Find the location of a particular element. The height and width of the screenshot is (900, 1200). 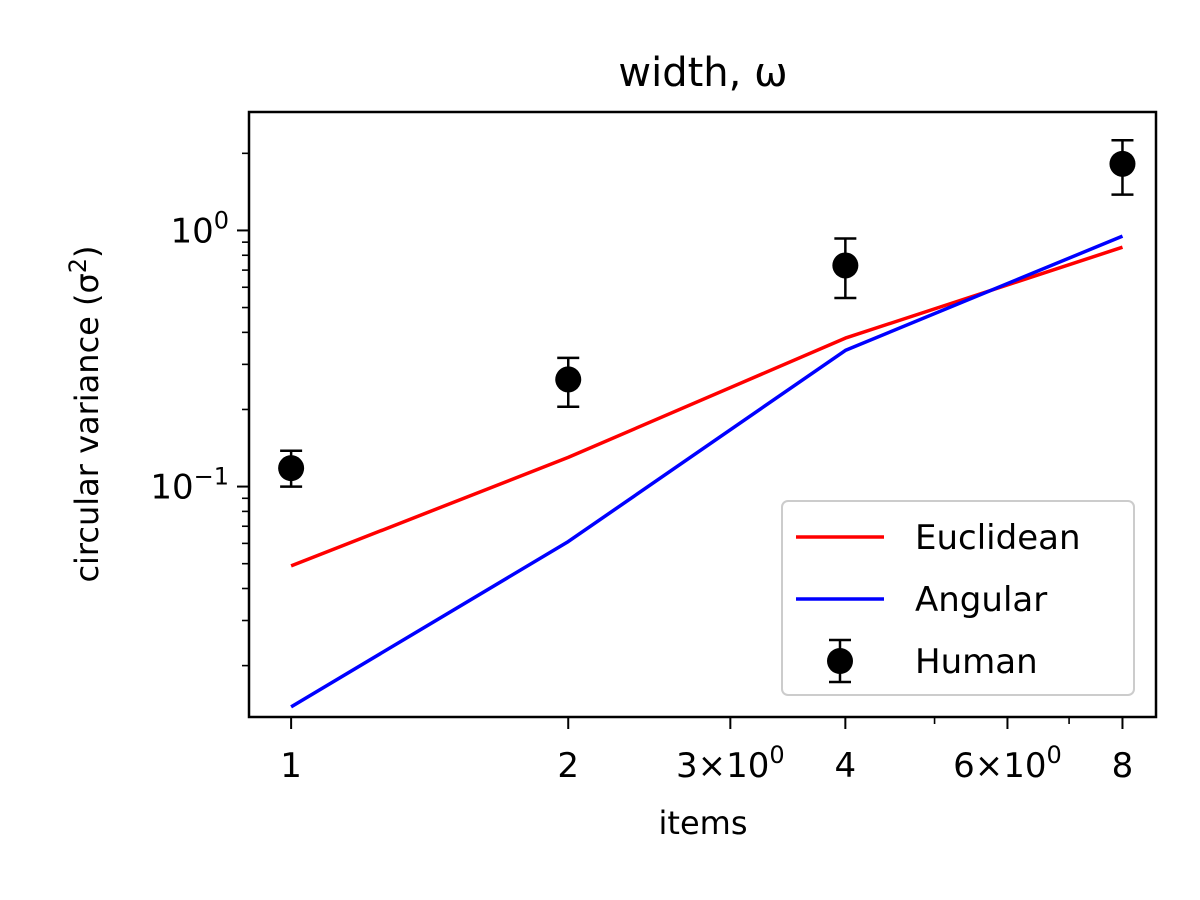

x-tick-label: 6×100 is located at coordinates (1007, 763).